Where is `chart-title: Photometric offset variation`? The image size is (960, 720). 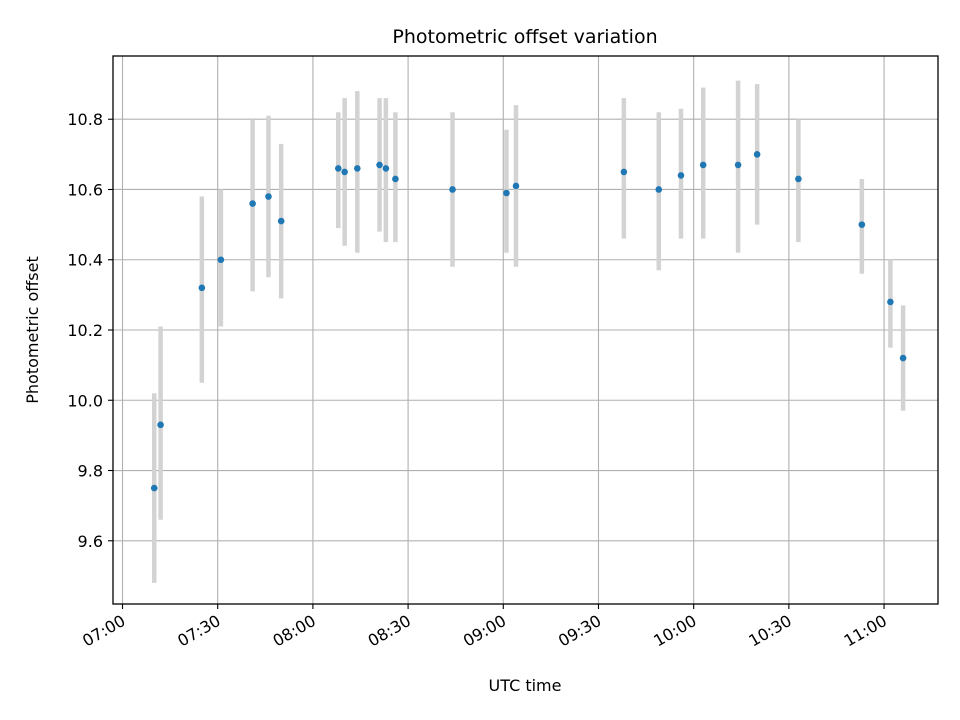
chart-title: Photometric offset variation is located at coordinates (524, 37).